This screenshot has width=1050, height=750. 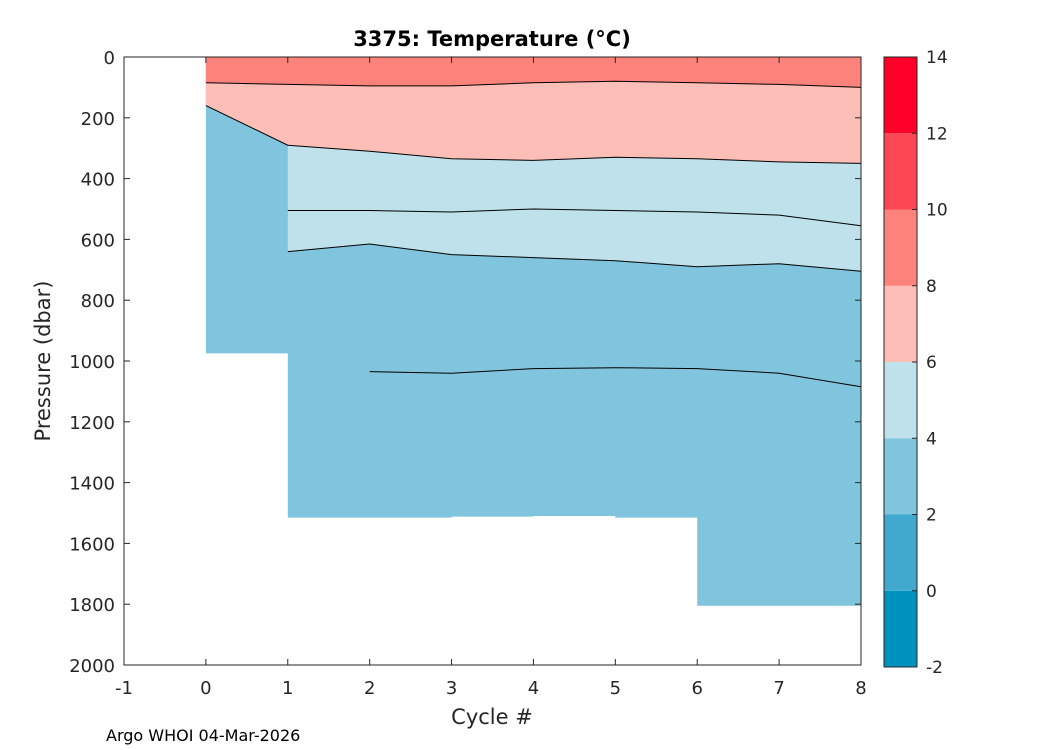 What do you see at coordinates (203, 735) in the screenshot?
I see `footer-credit: Argo WHOI 04-Mar-2026` at bounding box center [203, 735].